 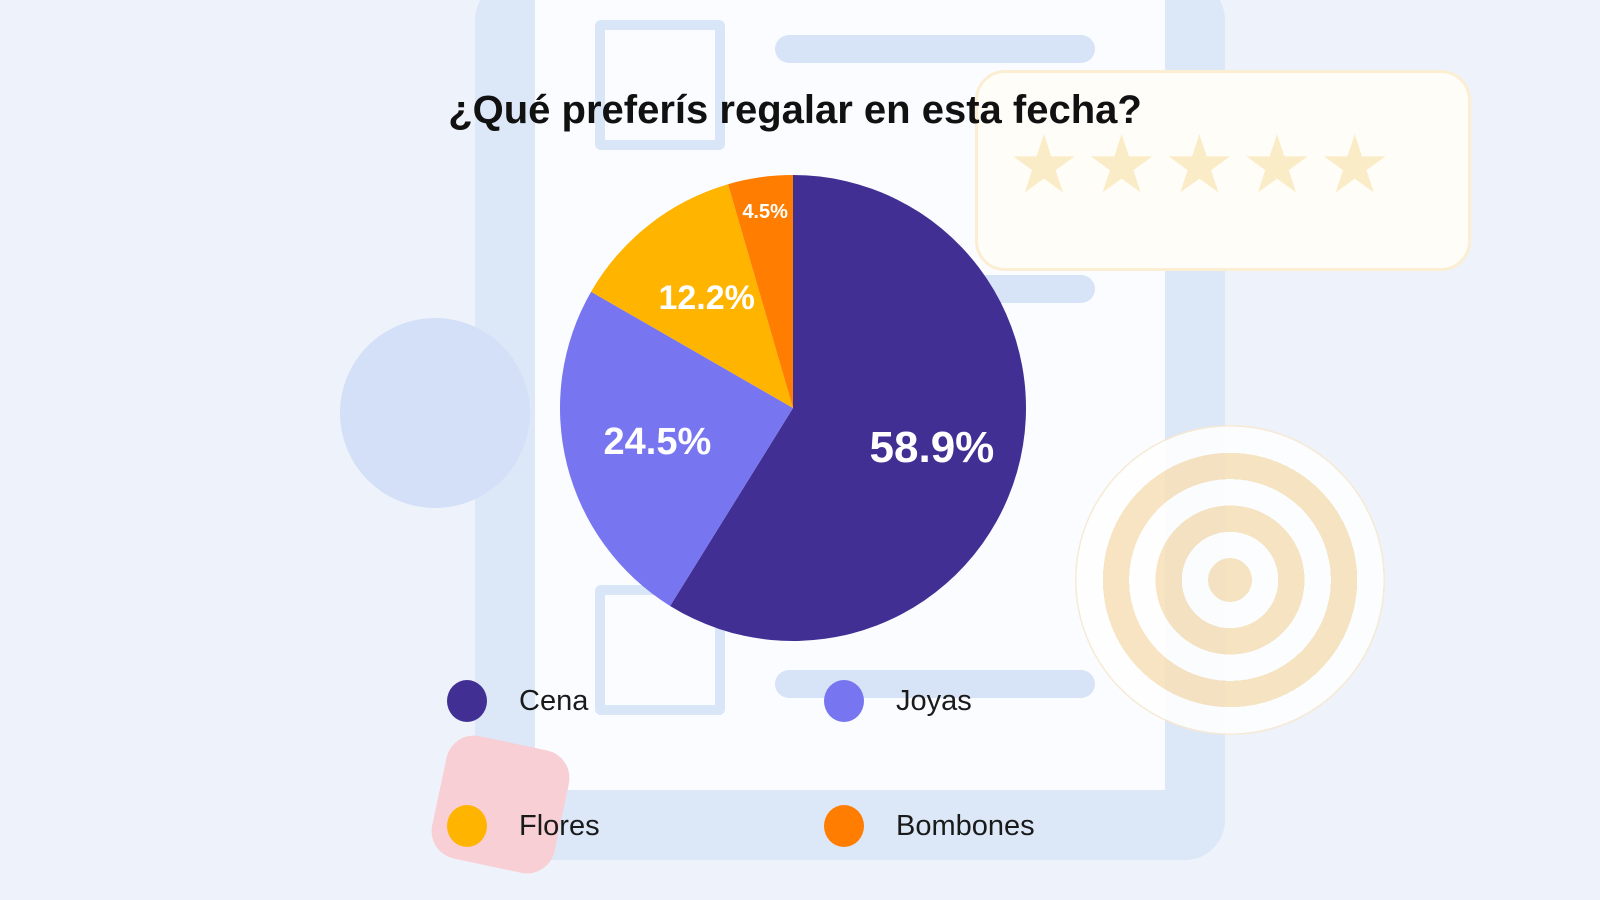 What do you see at coordinates (965, 825) in the screenshot?
I see `legend-label: Bombones` at bounding box center [965, 825].